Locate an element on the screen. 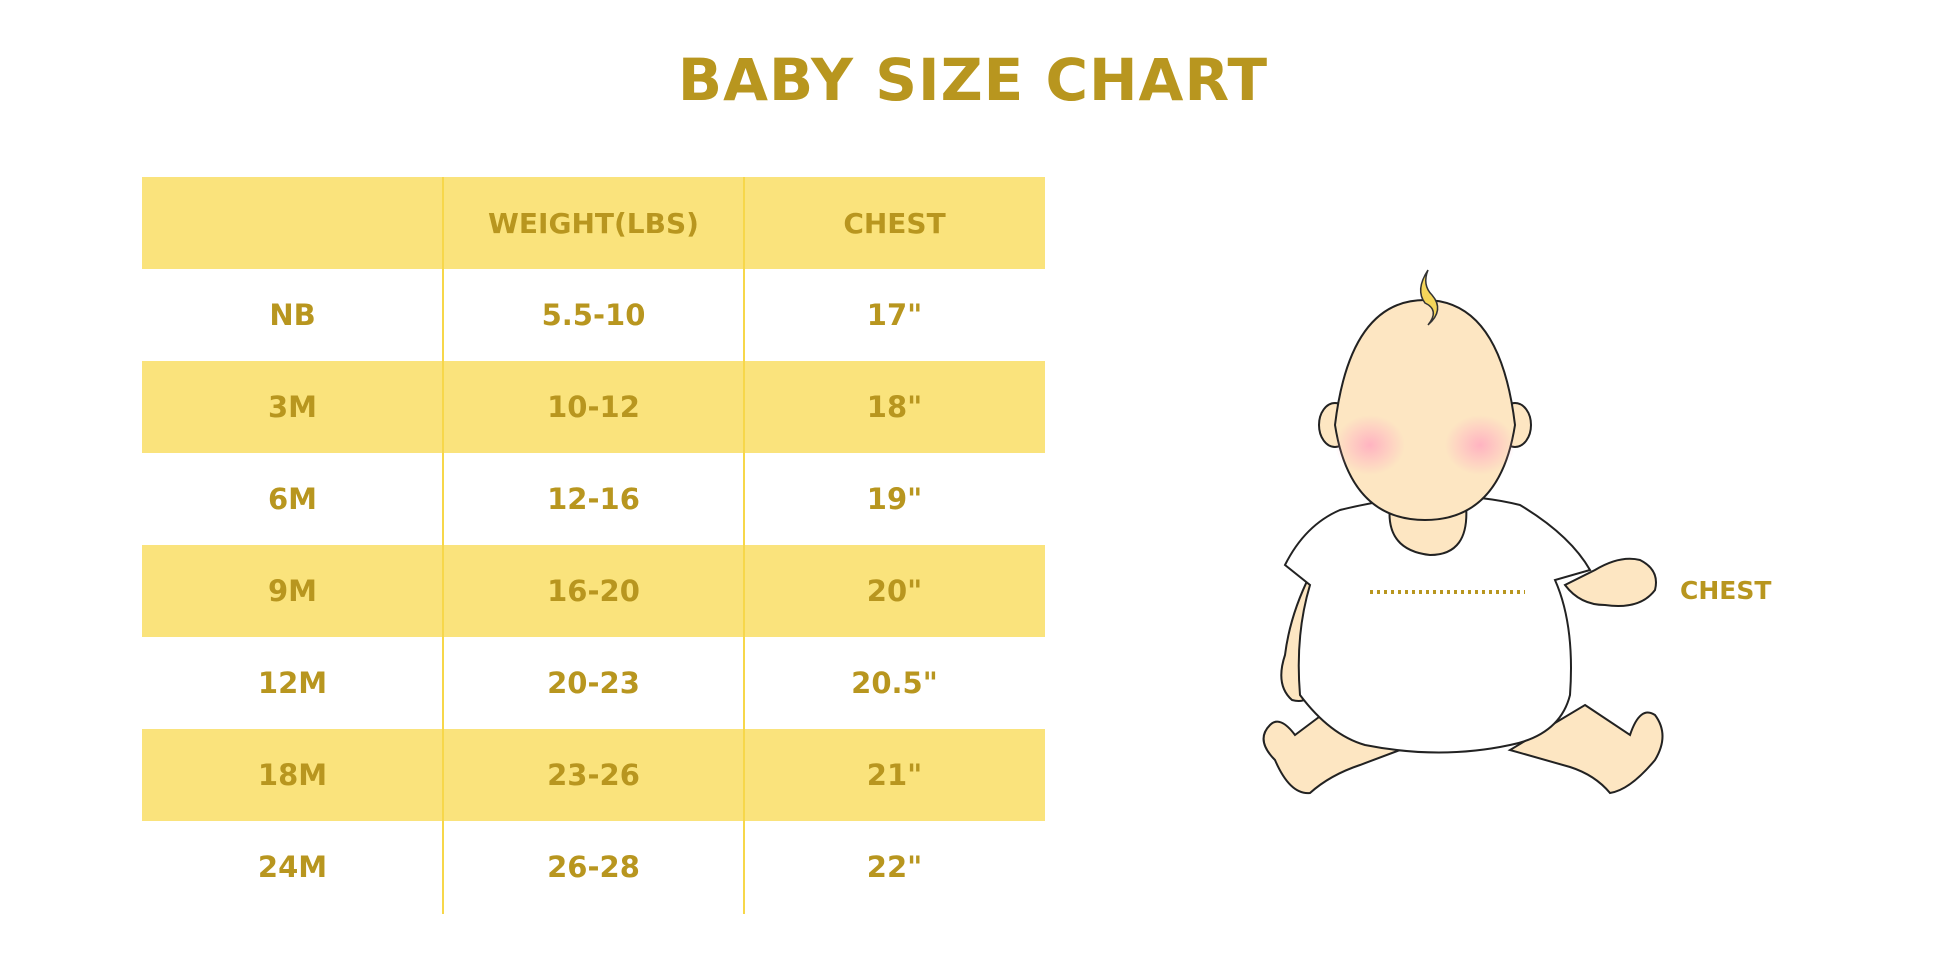 This screenshot has height=973, width=1946. table-row: 3M 10-12 18" is located at coordinates (593, 407).